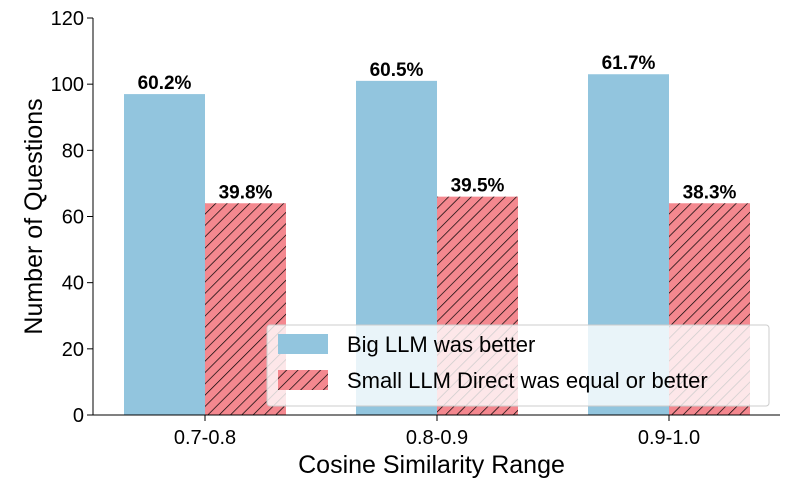  What do you see at coordinates (165, 83) in the screenshot?
I see `bar-data-label: 60.2%` at bounding box center [165, 83].